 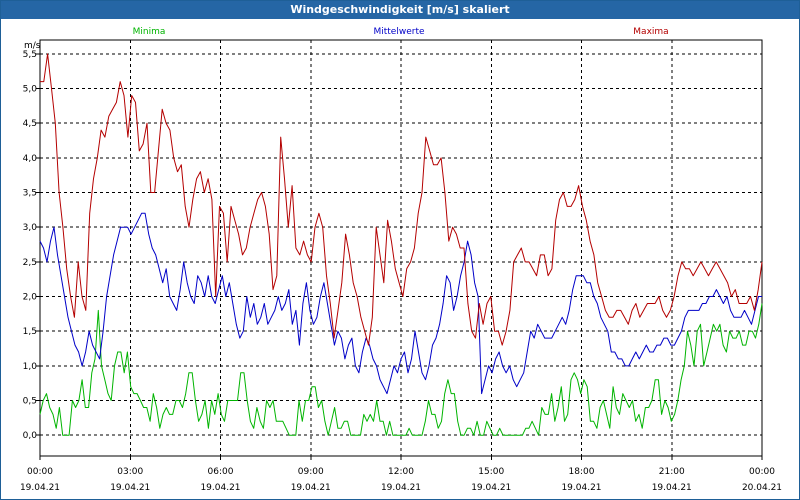 What do you see at coordinates (398, 32) in the screenshot?
I see `legend-entry-mittelwerte: Mittelwerte` at bounding box center [398, 32].